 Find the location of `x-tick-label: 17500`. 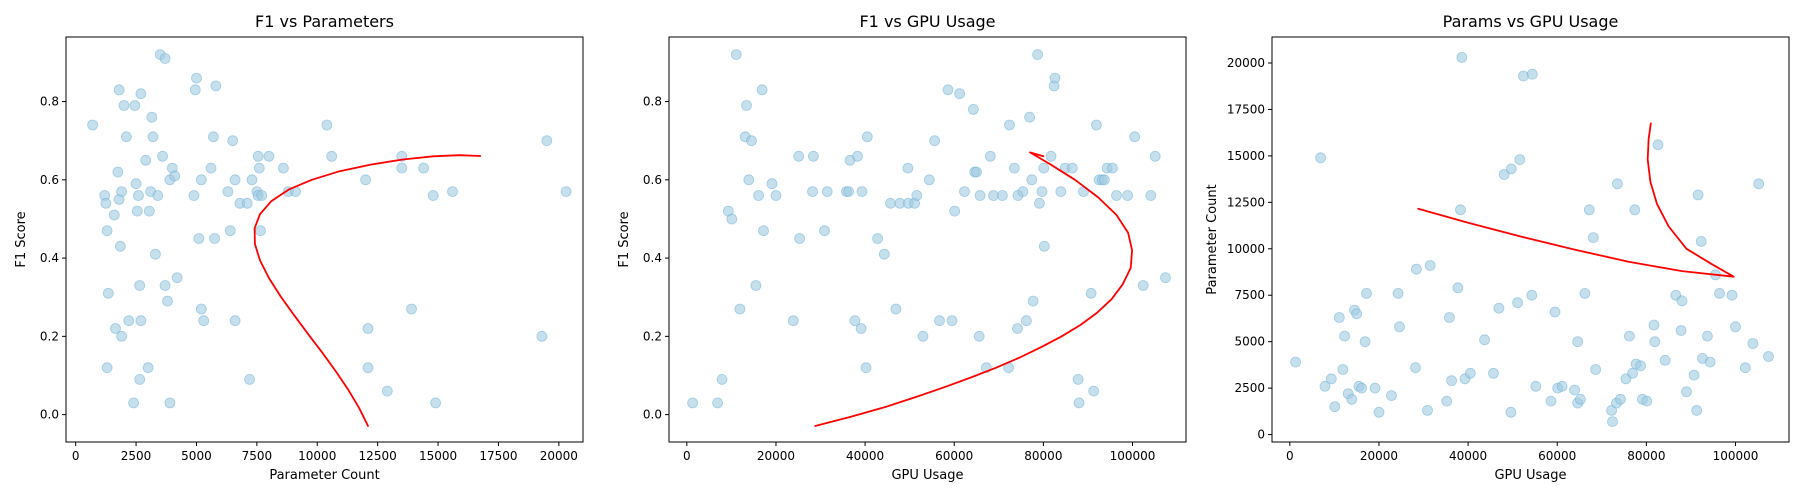

x-tick-label: 17500 is located at coordinates (498, 456).